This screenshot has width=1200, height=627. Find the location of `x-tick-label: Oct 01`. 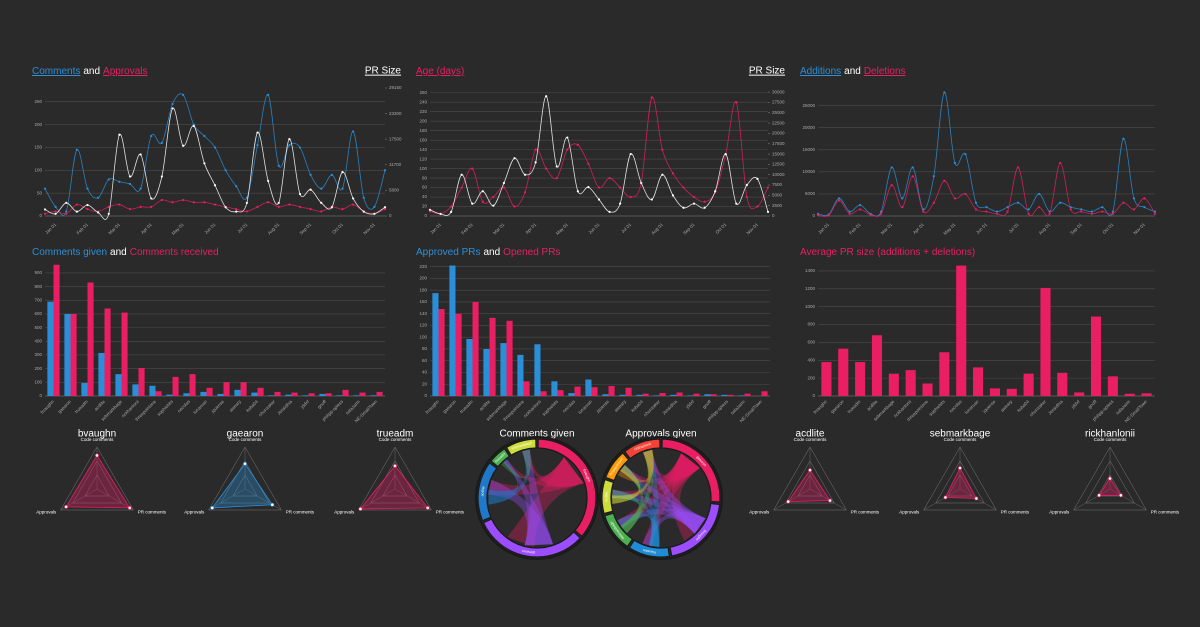

x-tick-label: Oct 01 is located at coordinates (720, 228).